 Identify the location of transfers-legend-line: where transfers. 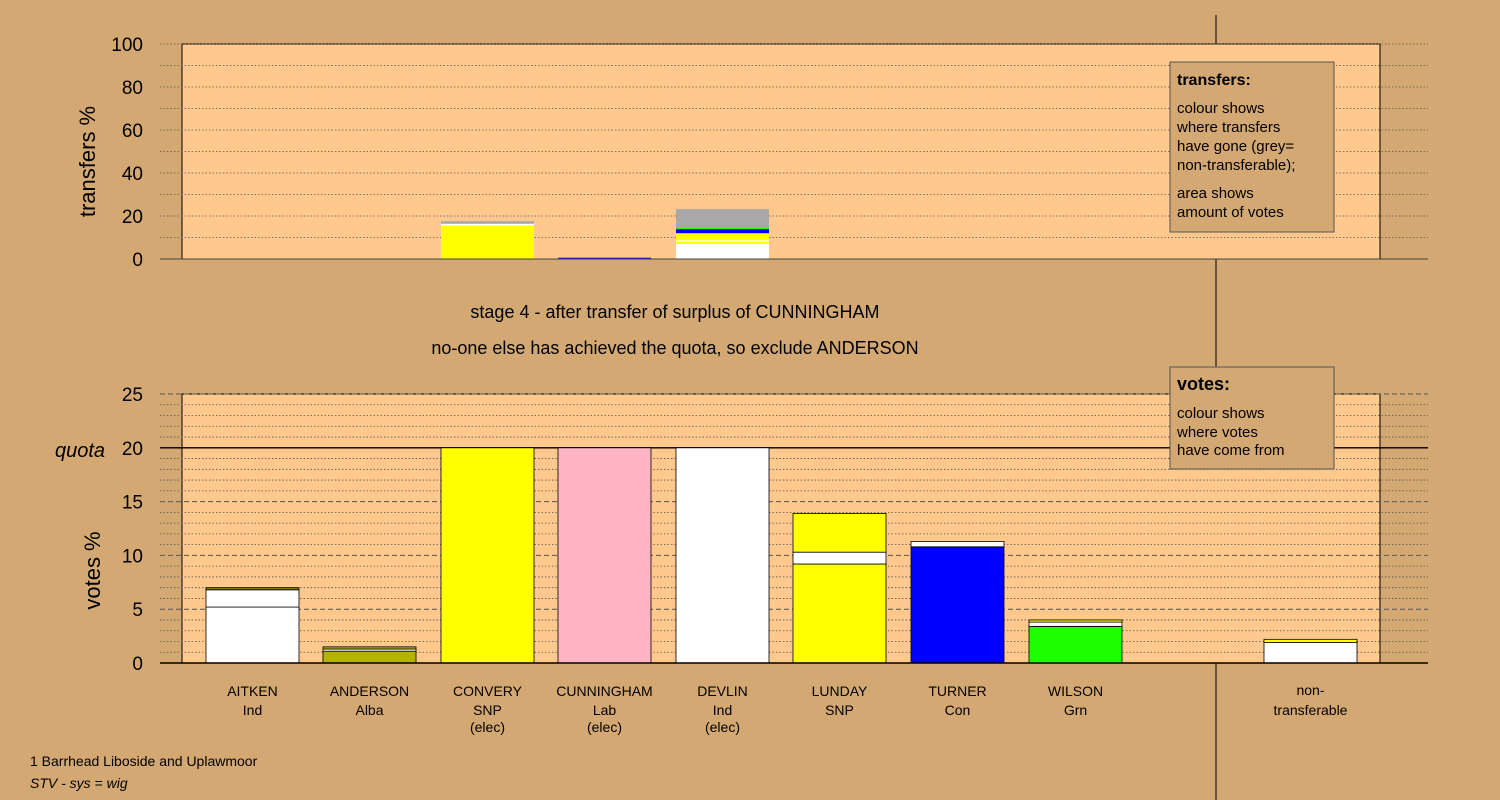
(1228, 127).